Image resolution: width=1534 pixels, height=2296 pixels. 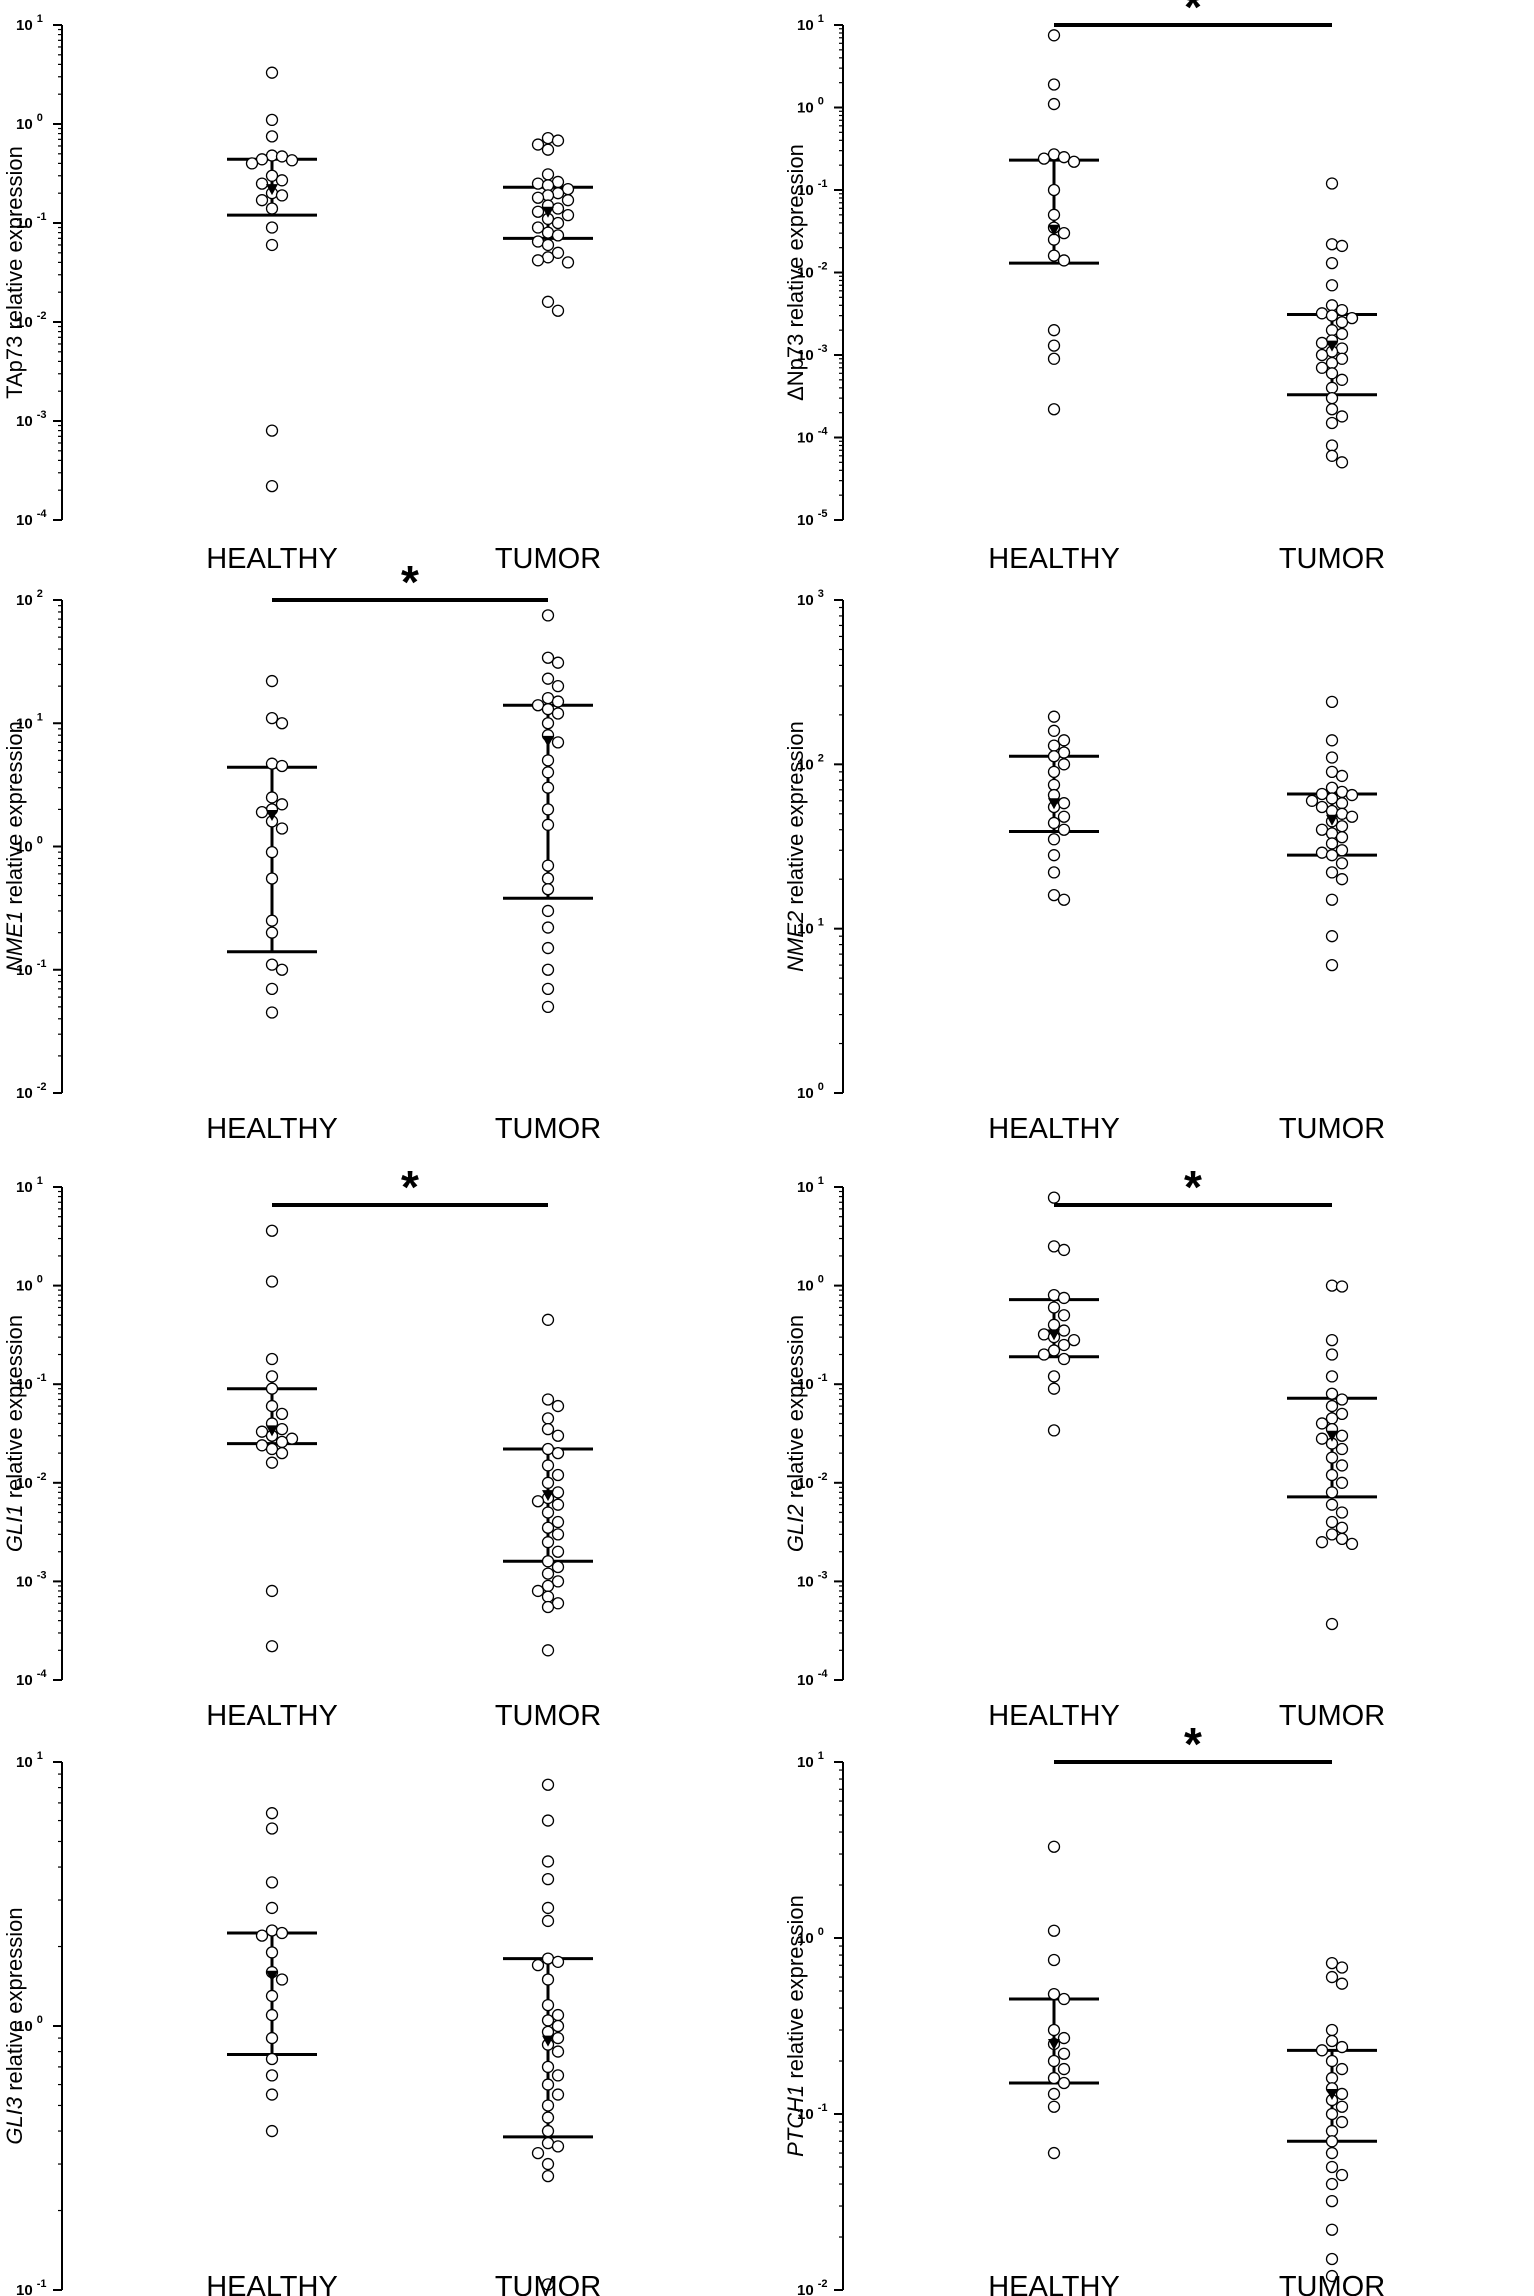 I want to click on y-tick-label: 10 0, so click(x=810, y=1091).